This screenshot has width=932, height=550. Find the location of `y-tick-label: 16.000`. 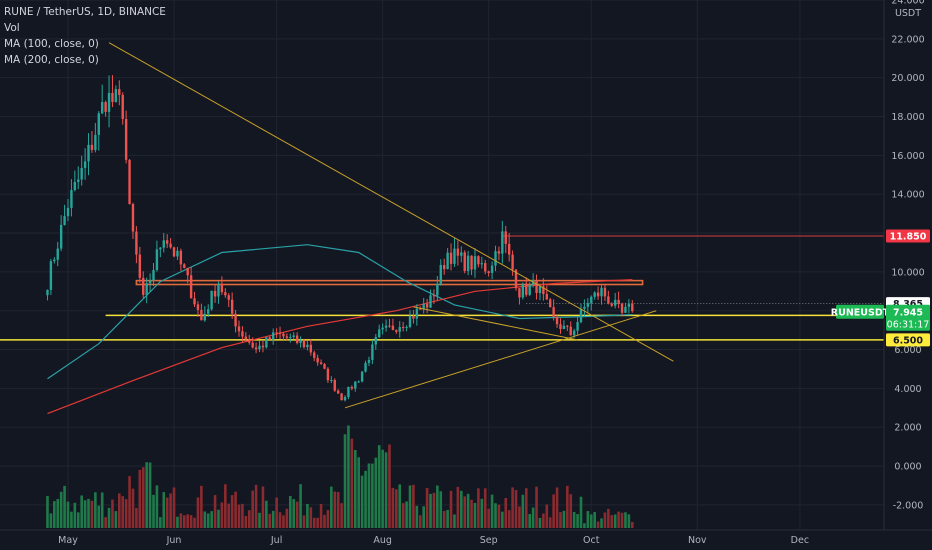

y-tick-label: 16.000 is located at coordinates (907, 156).